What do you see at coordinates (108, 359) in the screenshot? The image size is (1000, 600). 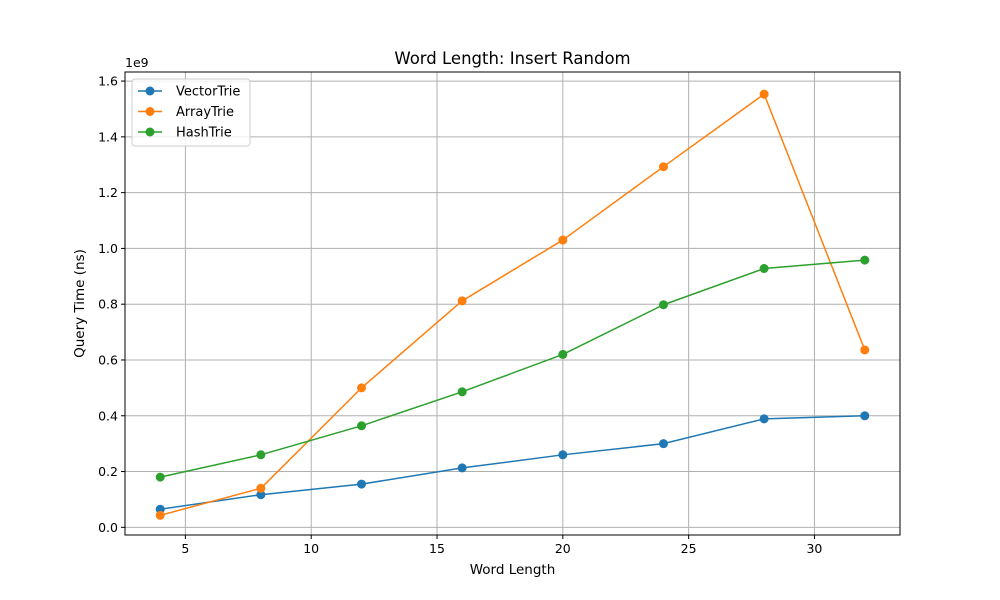 I see `y-tick-label: 0.6` at bounding box center [108, 359].